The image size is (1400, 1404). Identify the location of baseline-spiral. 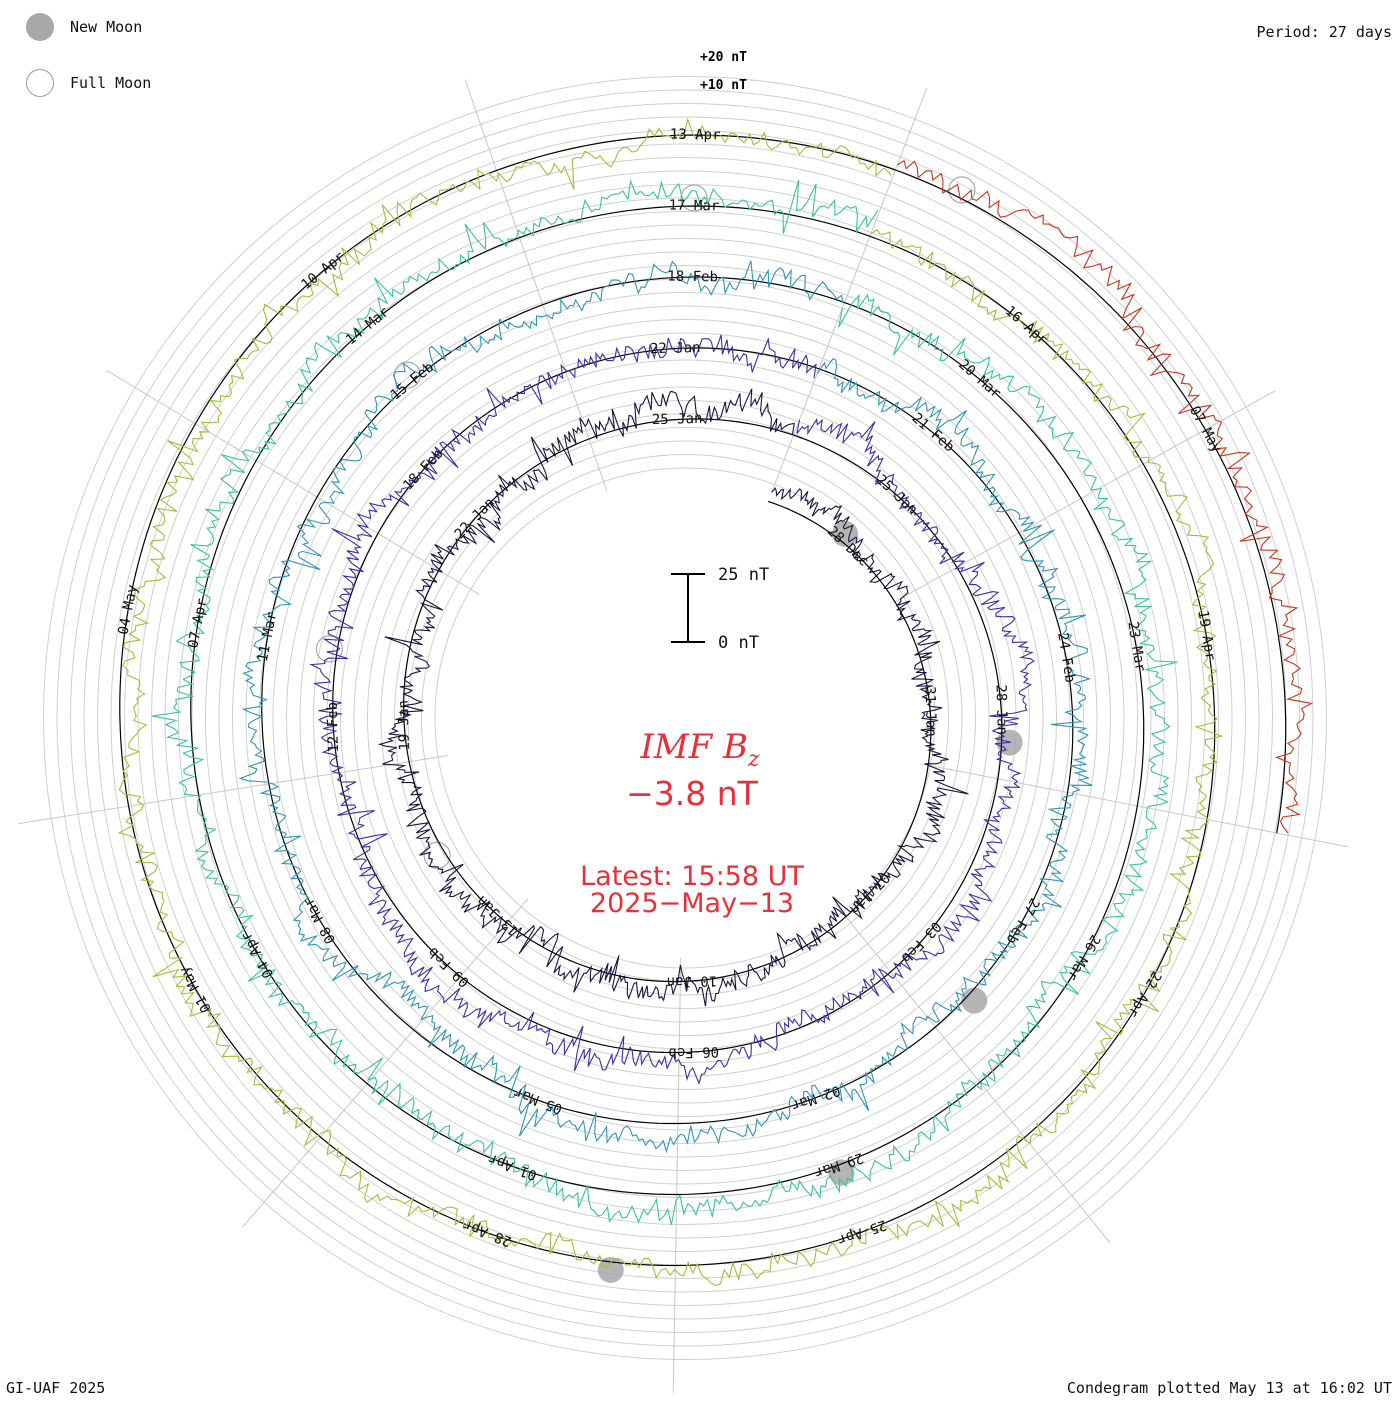
(1091, 501).